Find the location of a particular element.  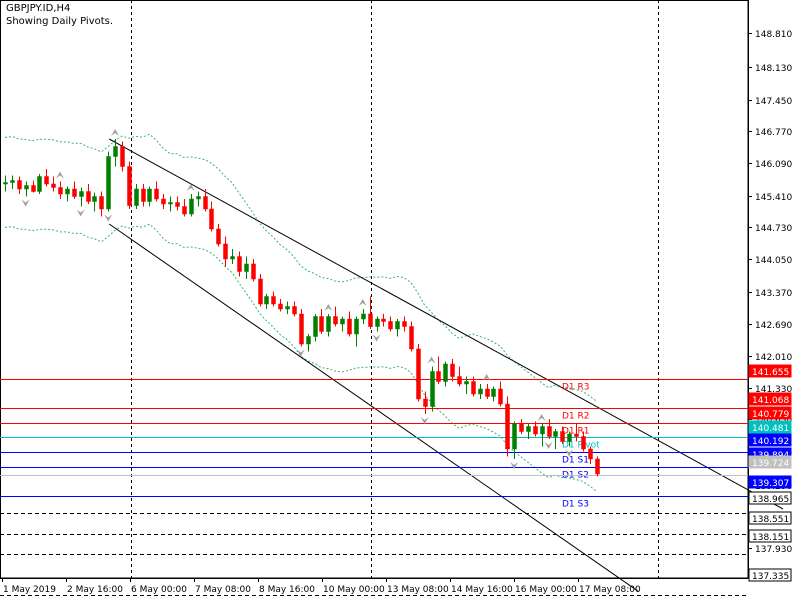

pivot-label: D1 Pivot is located at coordinates (581, 446).